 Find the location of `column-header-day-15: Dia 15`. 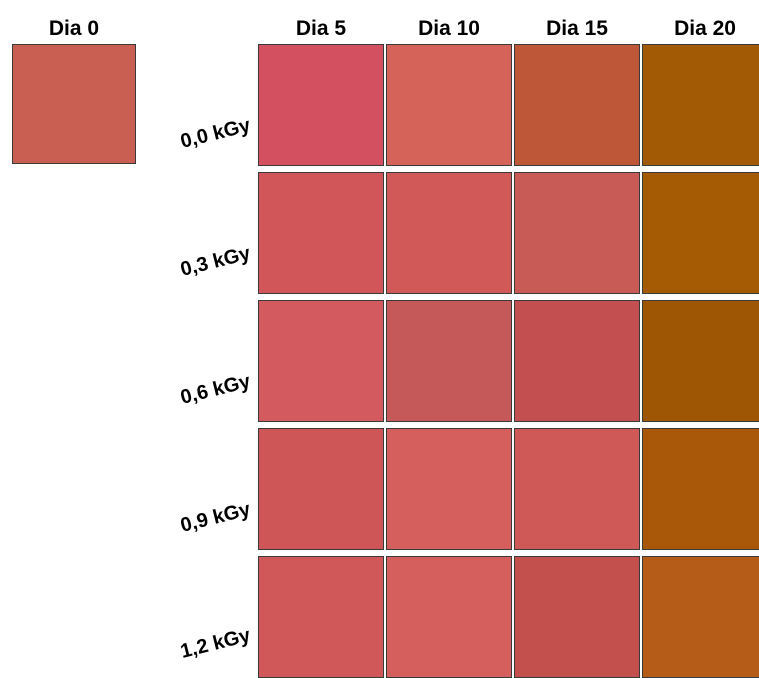

column-header-day-15: Dia 15 is located at coordinates (577, 28).